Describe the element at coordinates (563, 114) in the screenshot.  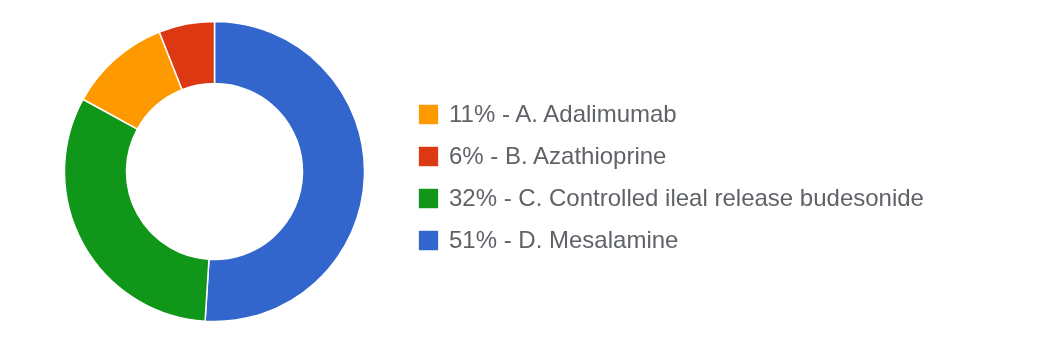
I see `legend-label: 11% - A. Adalimumab` at that location.